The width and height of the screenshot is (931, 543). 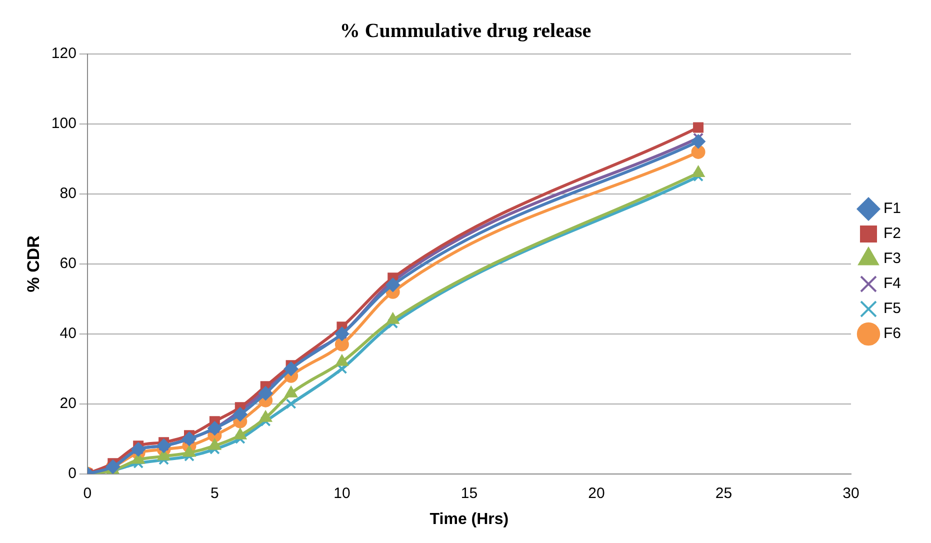 What do you see at coordinates (469, 519) in the screenshot?
I see `x-axis-title: Time (Hrs)` at bounding box center [469, 519].